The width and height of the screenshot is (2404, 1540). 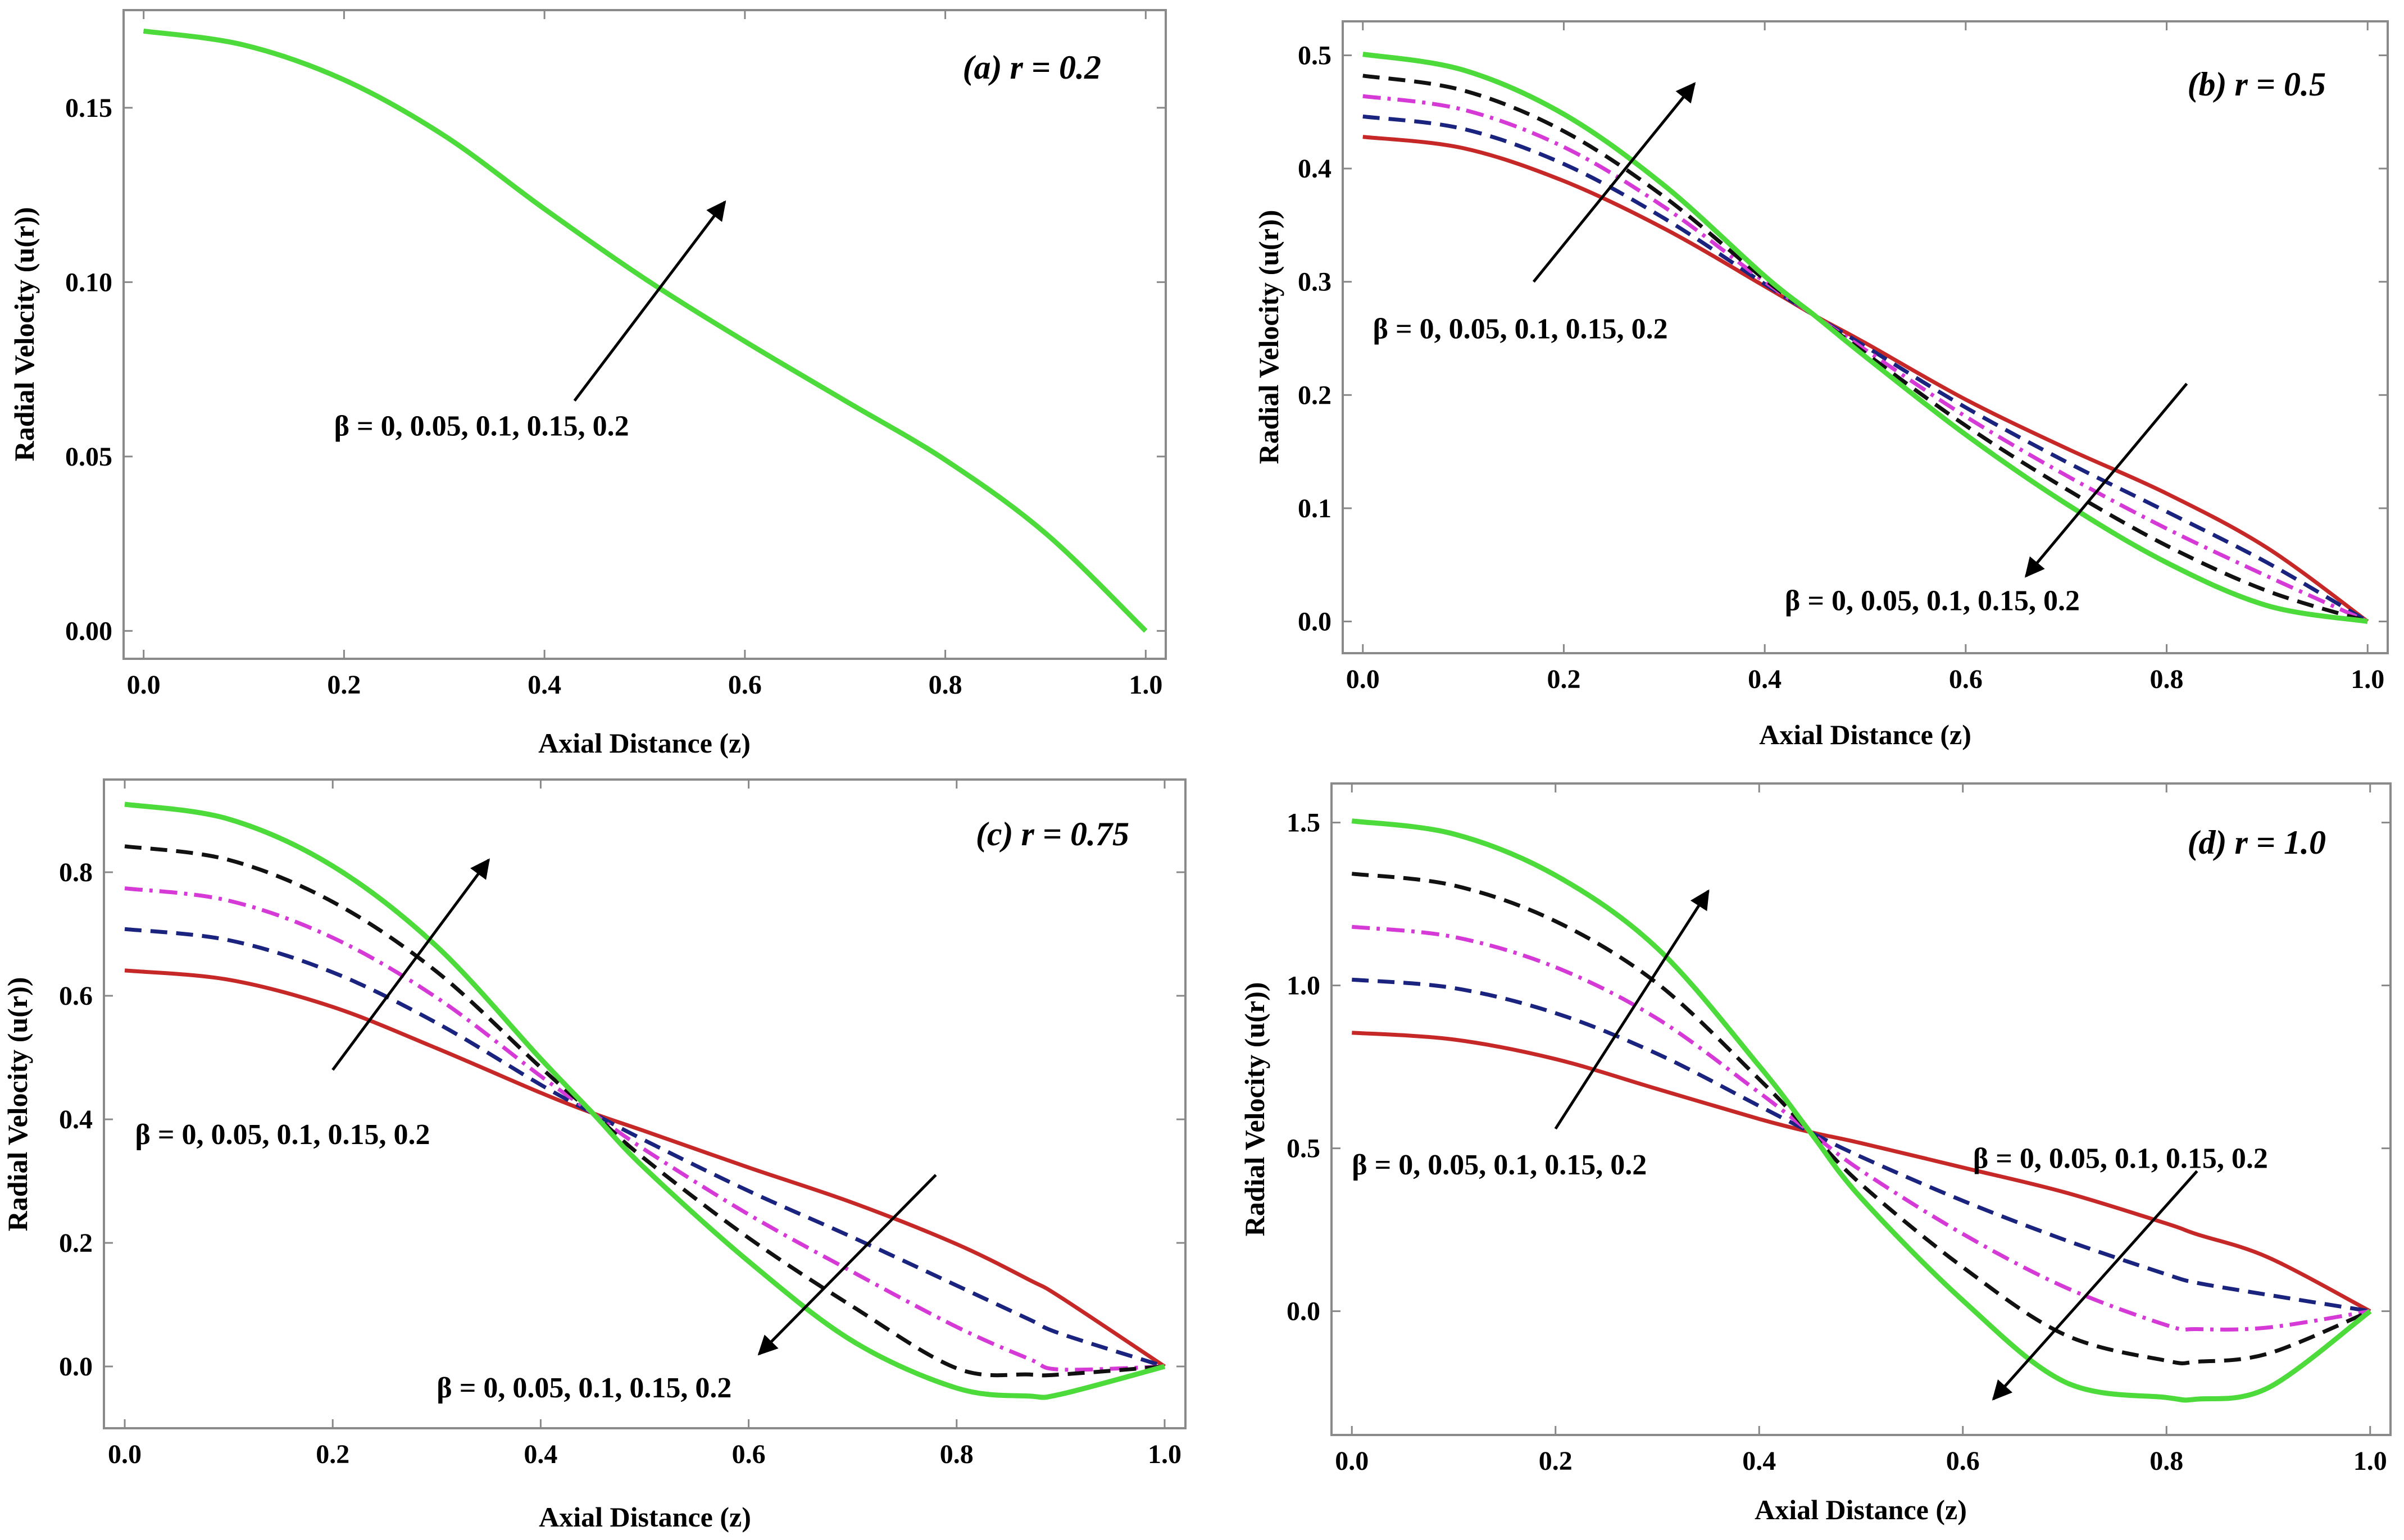 What do you see at coordinates (1303, 823) in the screenshot?
I see `y-tick-label: 1.5` at bounding box center [1303, 823].